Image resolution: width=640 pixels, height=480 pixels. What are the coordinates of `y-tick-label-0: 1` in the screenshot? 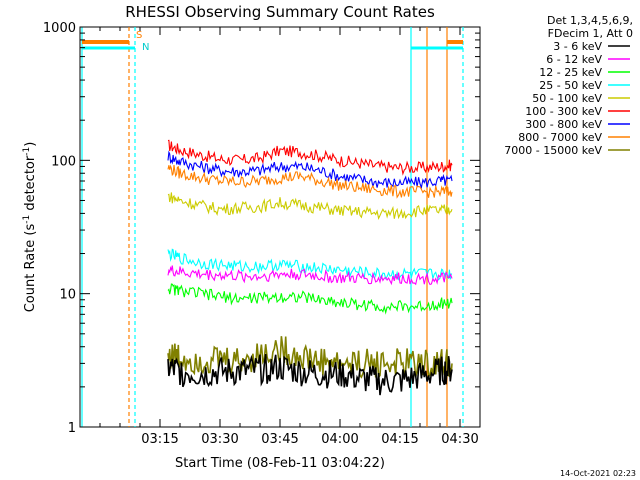 It's located at (72, 428).